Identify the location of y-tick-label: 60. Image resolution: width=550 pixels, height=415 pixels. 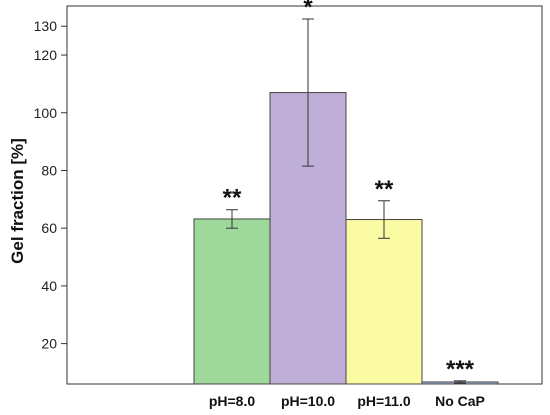
(49, 228).